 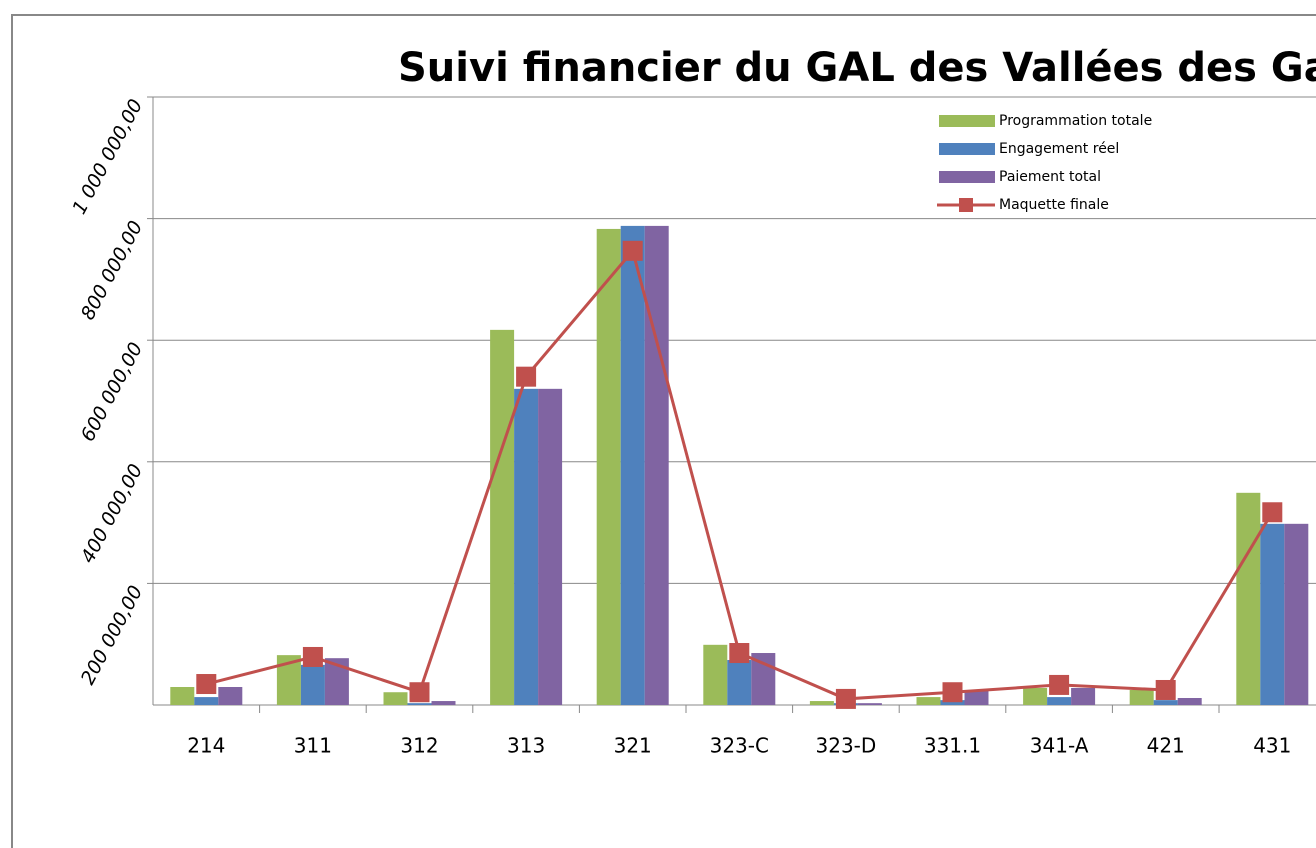 I want to click on x-tick-label: 311, so click(x=313, y=746).